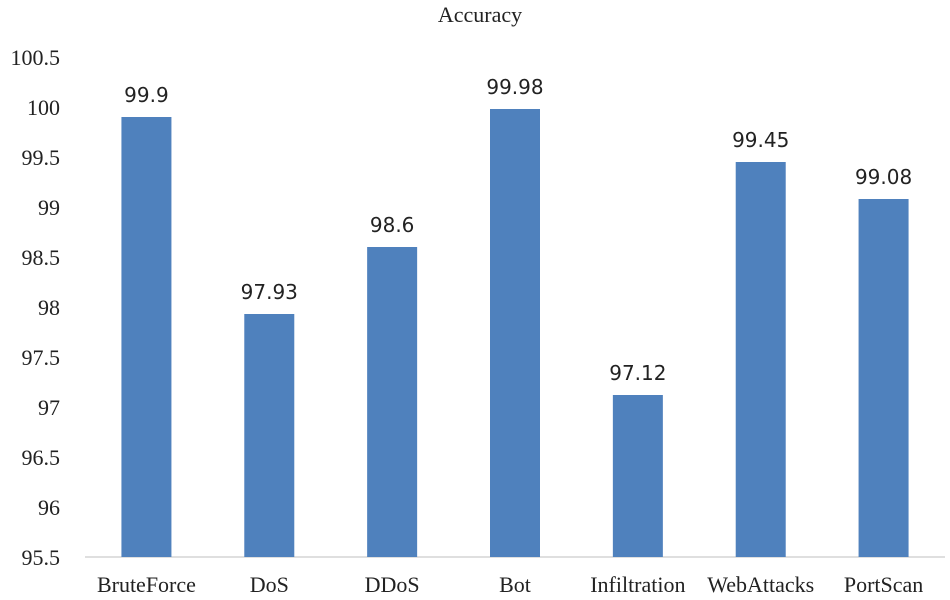  What do you see at coordinates (760, 359) in the screenshot?
I see `bar-webattacks` at bounding box center [760, 359].